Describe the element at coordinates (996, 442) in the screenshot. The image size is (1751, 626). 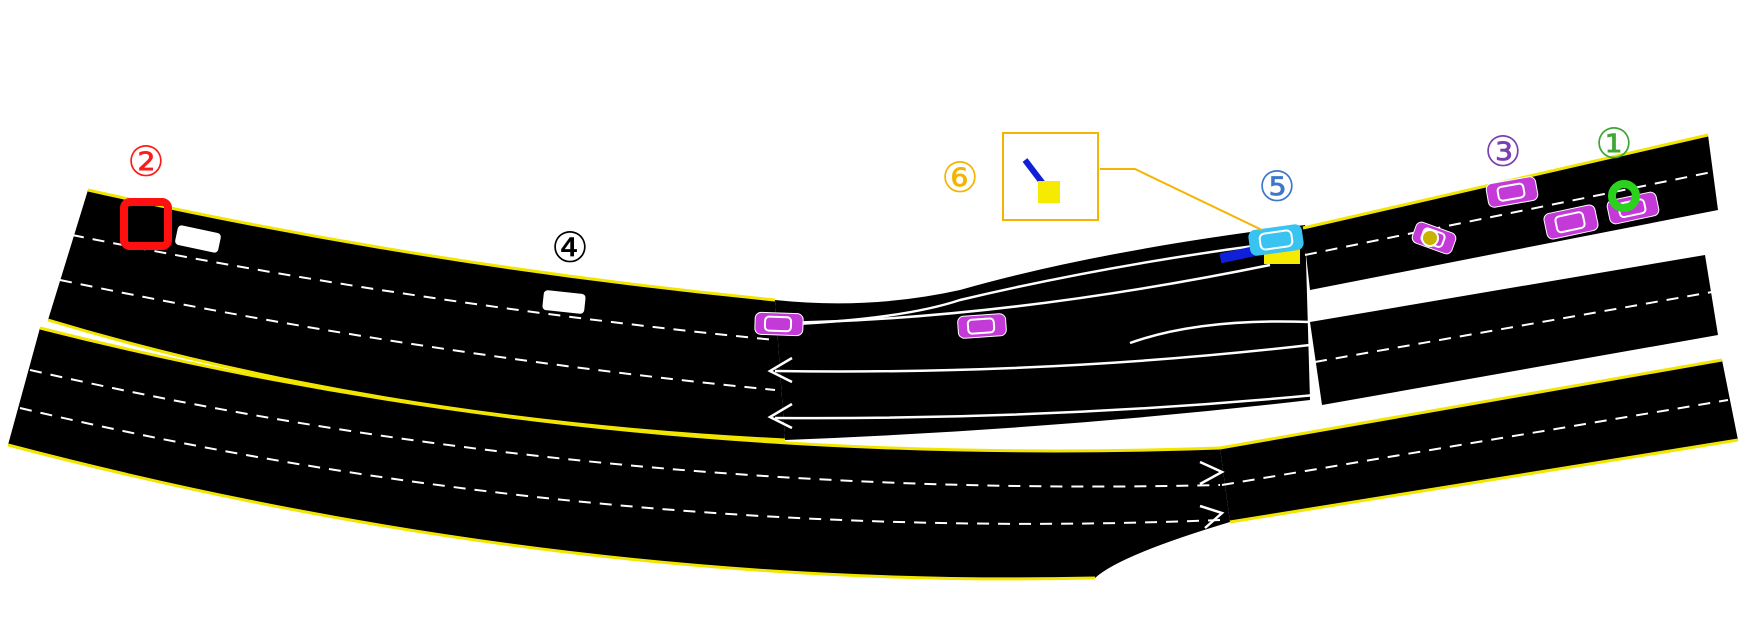
I see `lane-arrows` at that location.